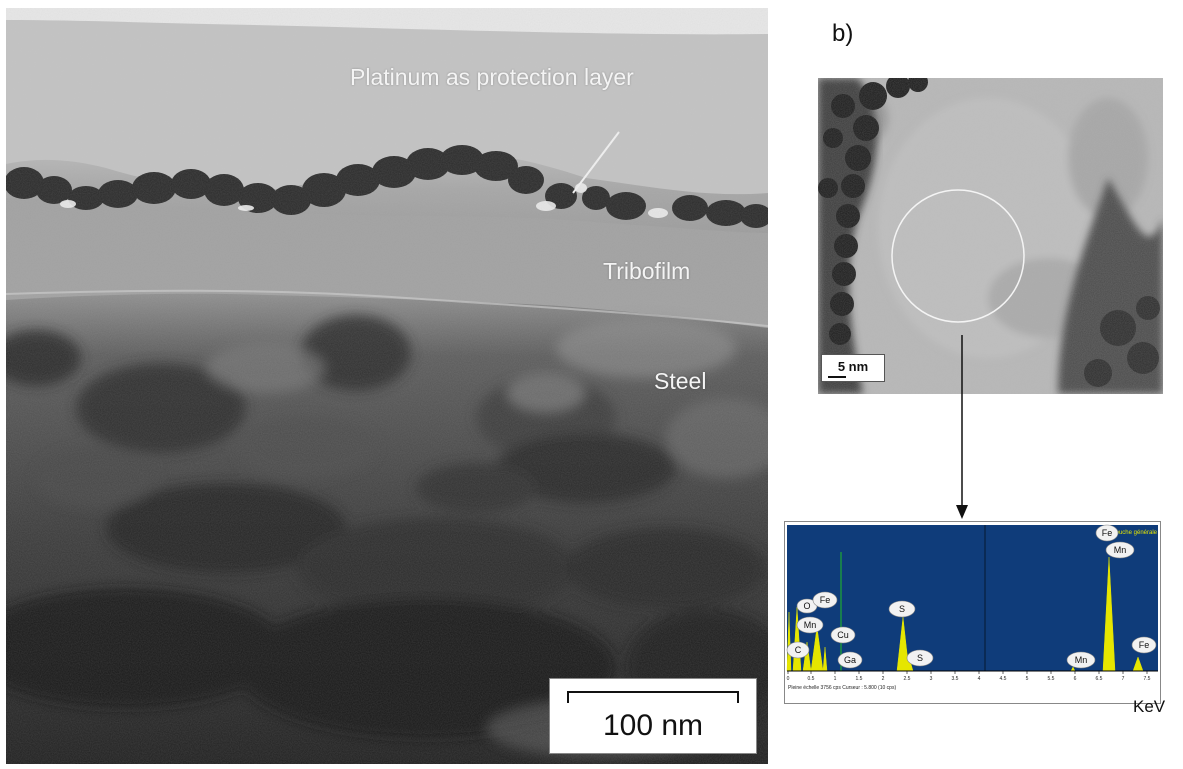 The image size is (1183, 769). What do you see at coordinates (1003, 679) in the screenshot?
I see `eds-tick: 4.5` at bounding box center [1003, 679].